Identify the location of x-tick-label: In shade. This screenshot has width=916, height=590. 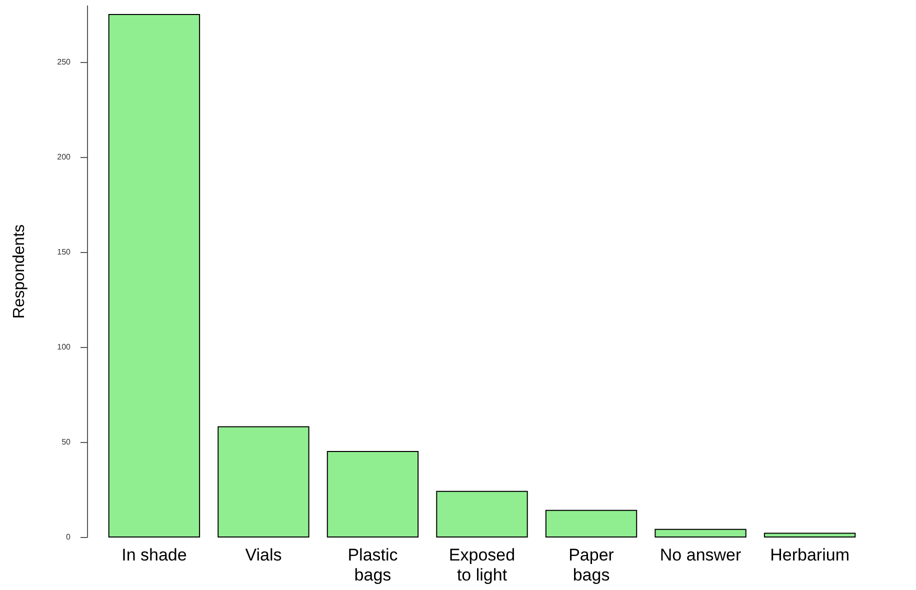
(154, 555).